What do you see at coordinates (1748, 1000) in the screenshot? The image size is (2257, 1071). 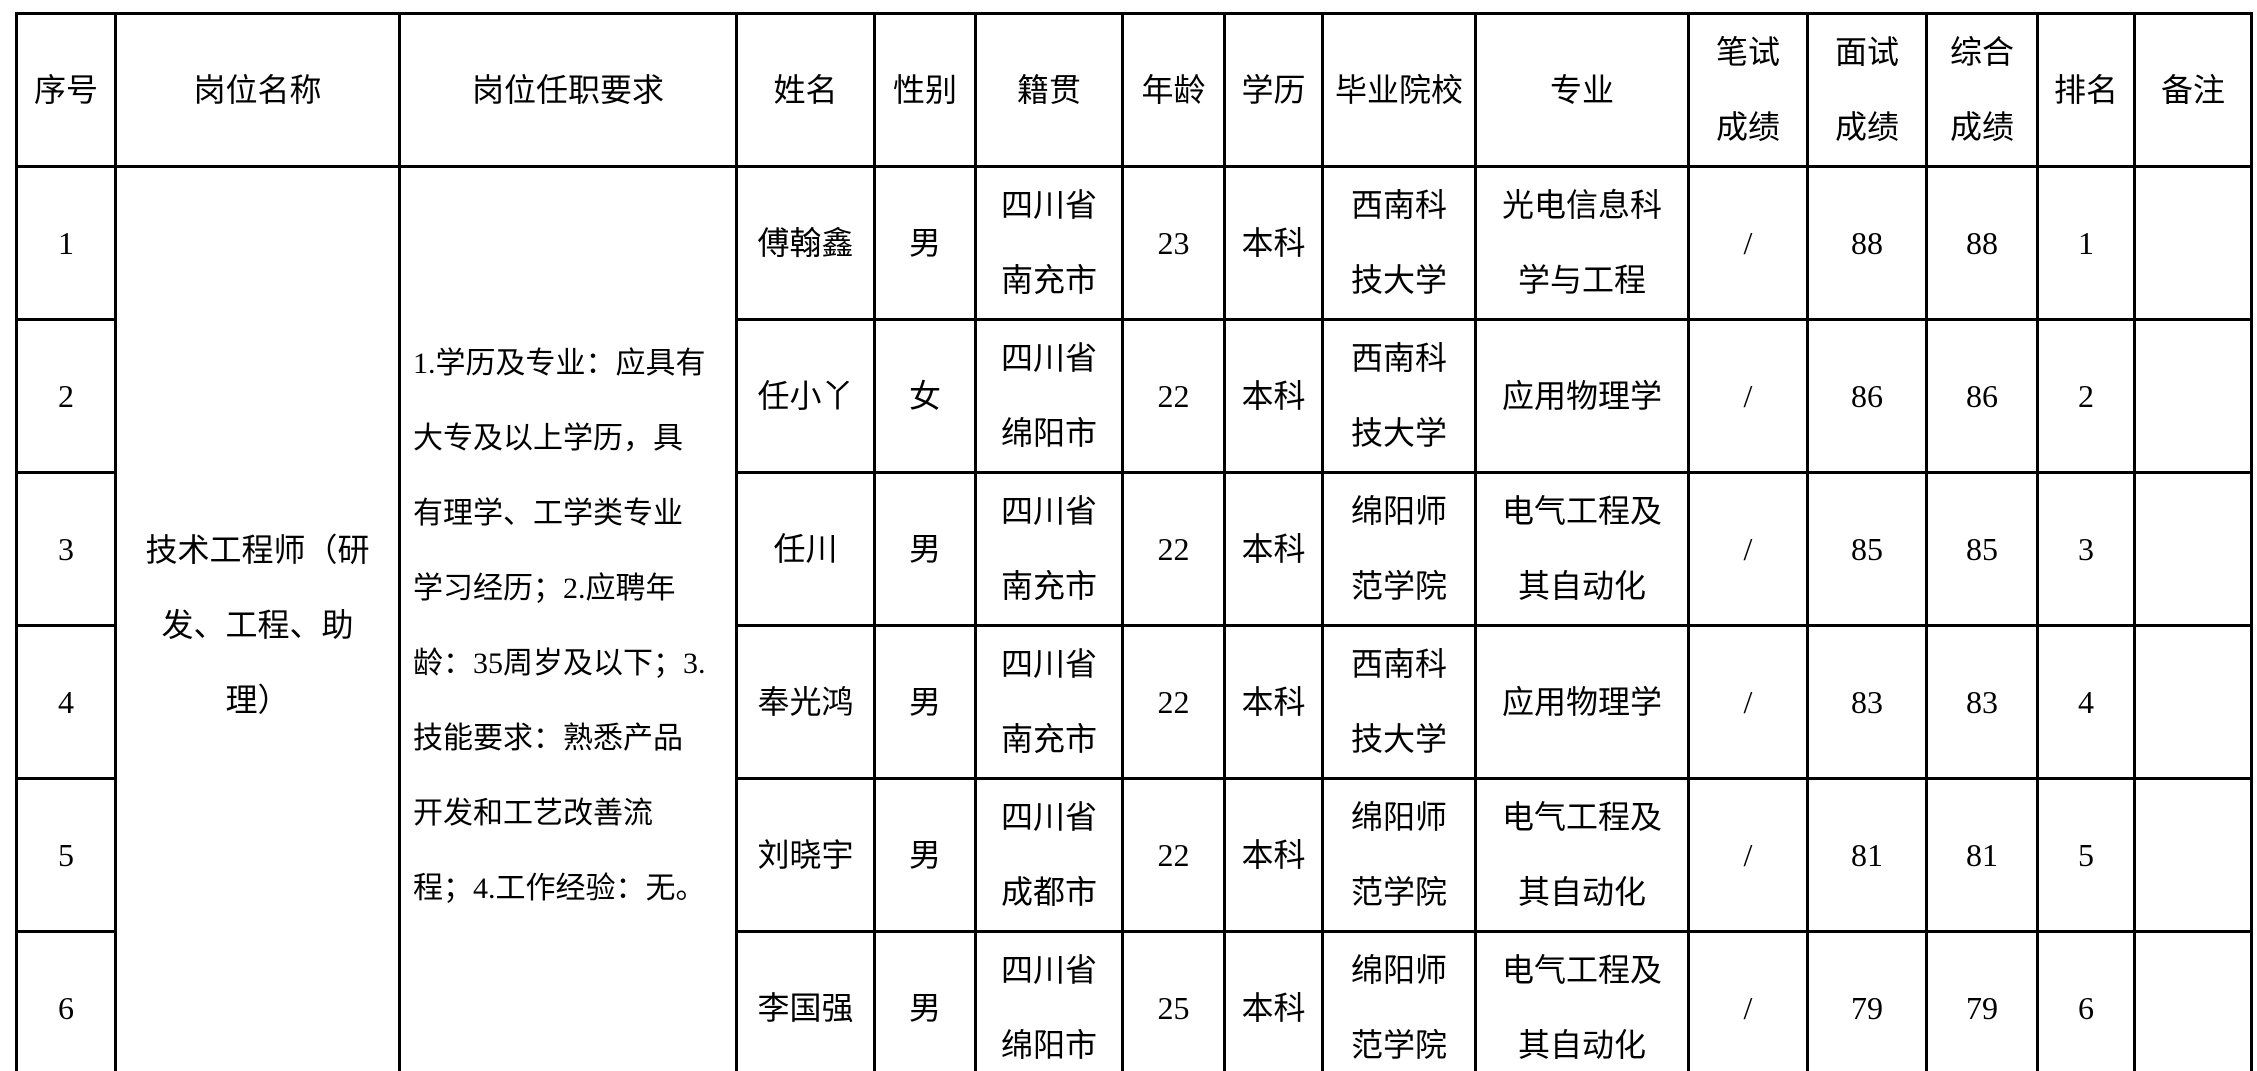 I see `cell-r6-written-score: /` at bounding box center [1748, 1000].